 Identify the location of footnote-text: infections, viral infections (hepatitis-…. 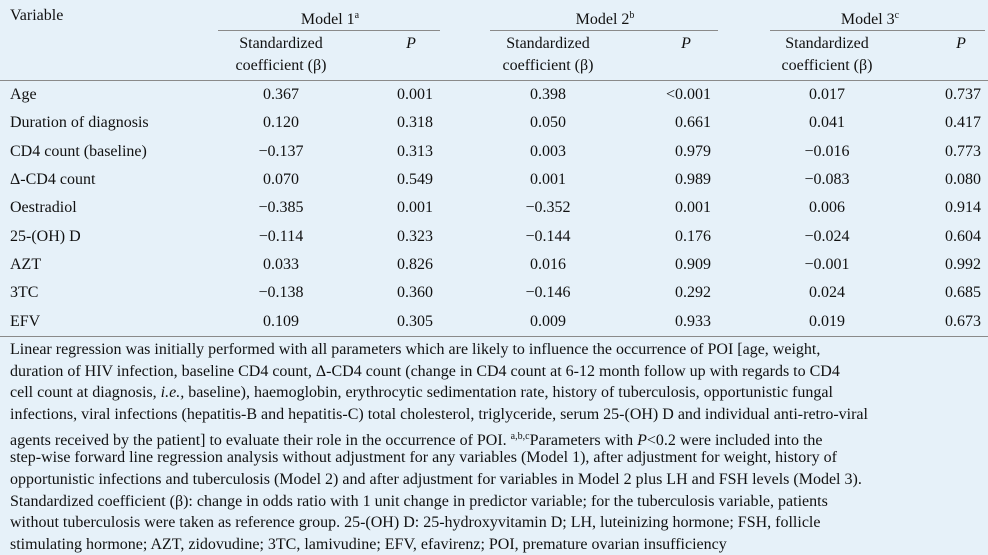
(439, 414).